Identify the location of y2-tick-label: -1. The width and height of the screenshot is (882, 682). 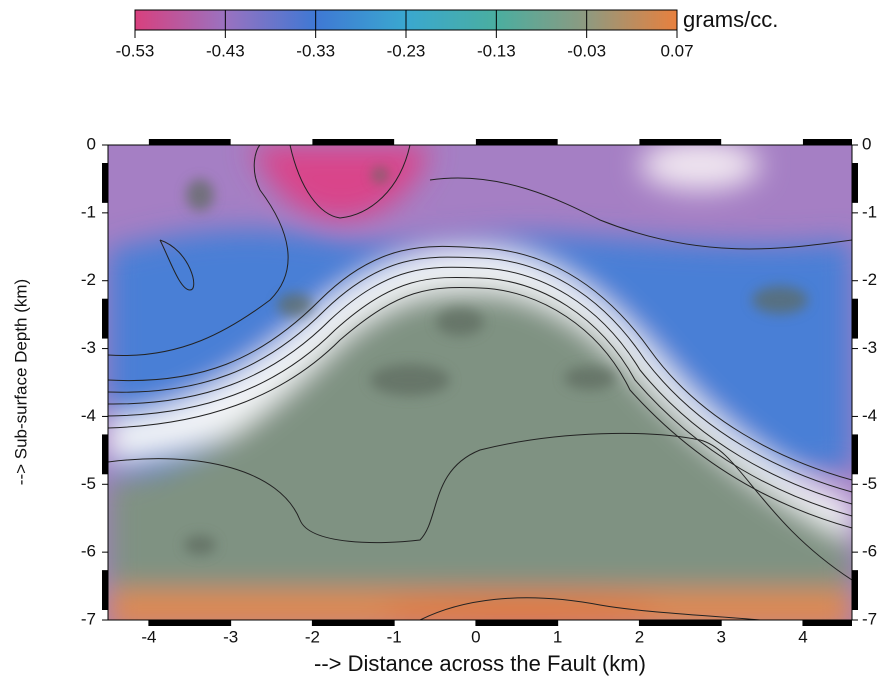
(869, 211).